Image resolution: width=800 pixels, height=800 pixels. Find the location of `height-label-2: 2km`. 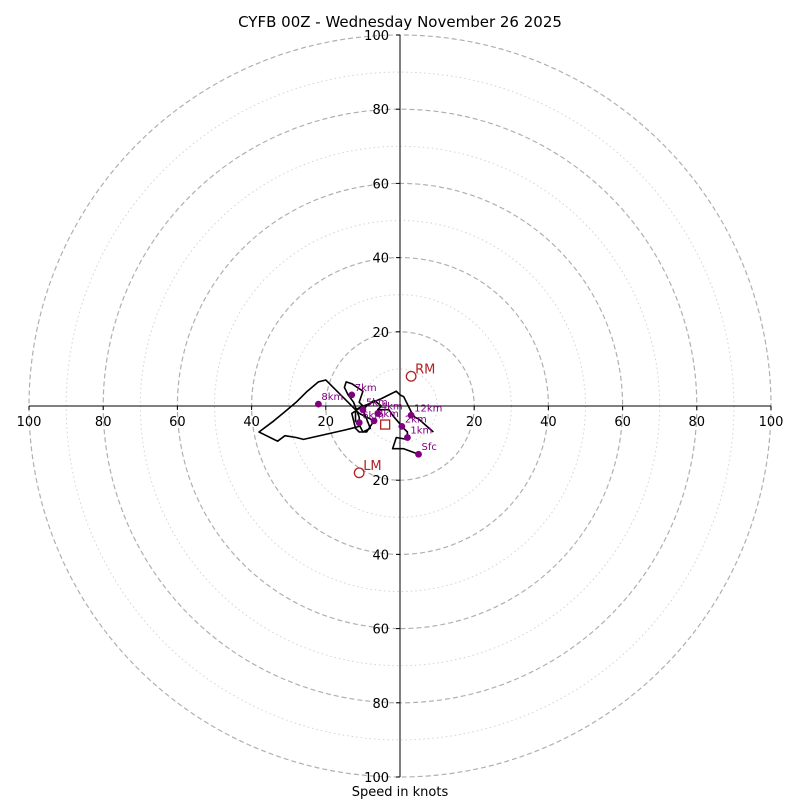

height-label-2: 2km is located at coordinates (416, 419).